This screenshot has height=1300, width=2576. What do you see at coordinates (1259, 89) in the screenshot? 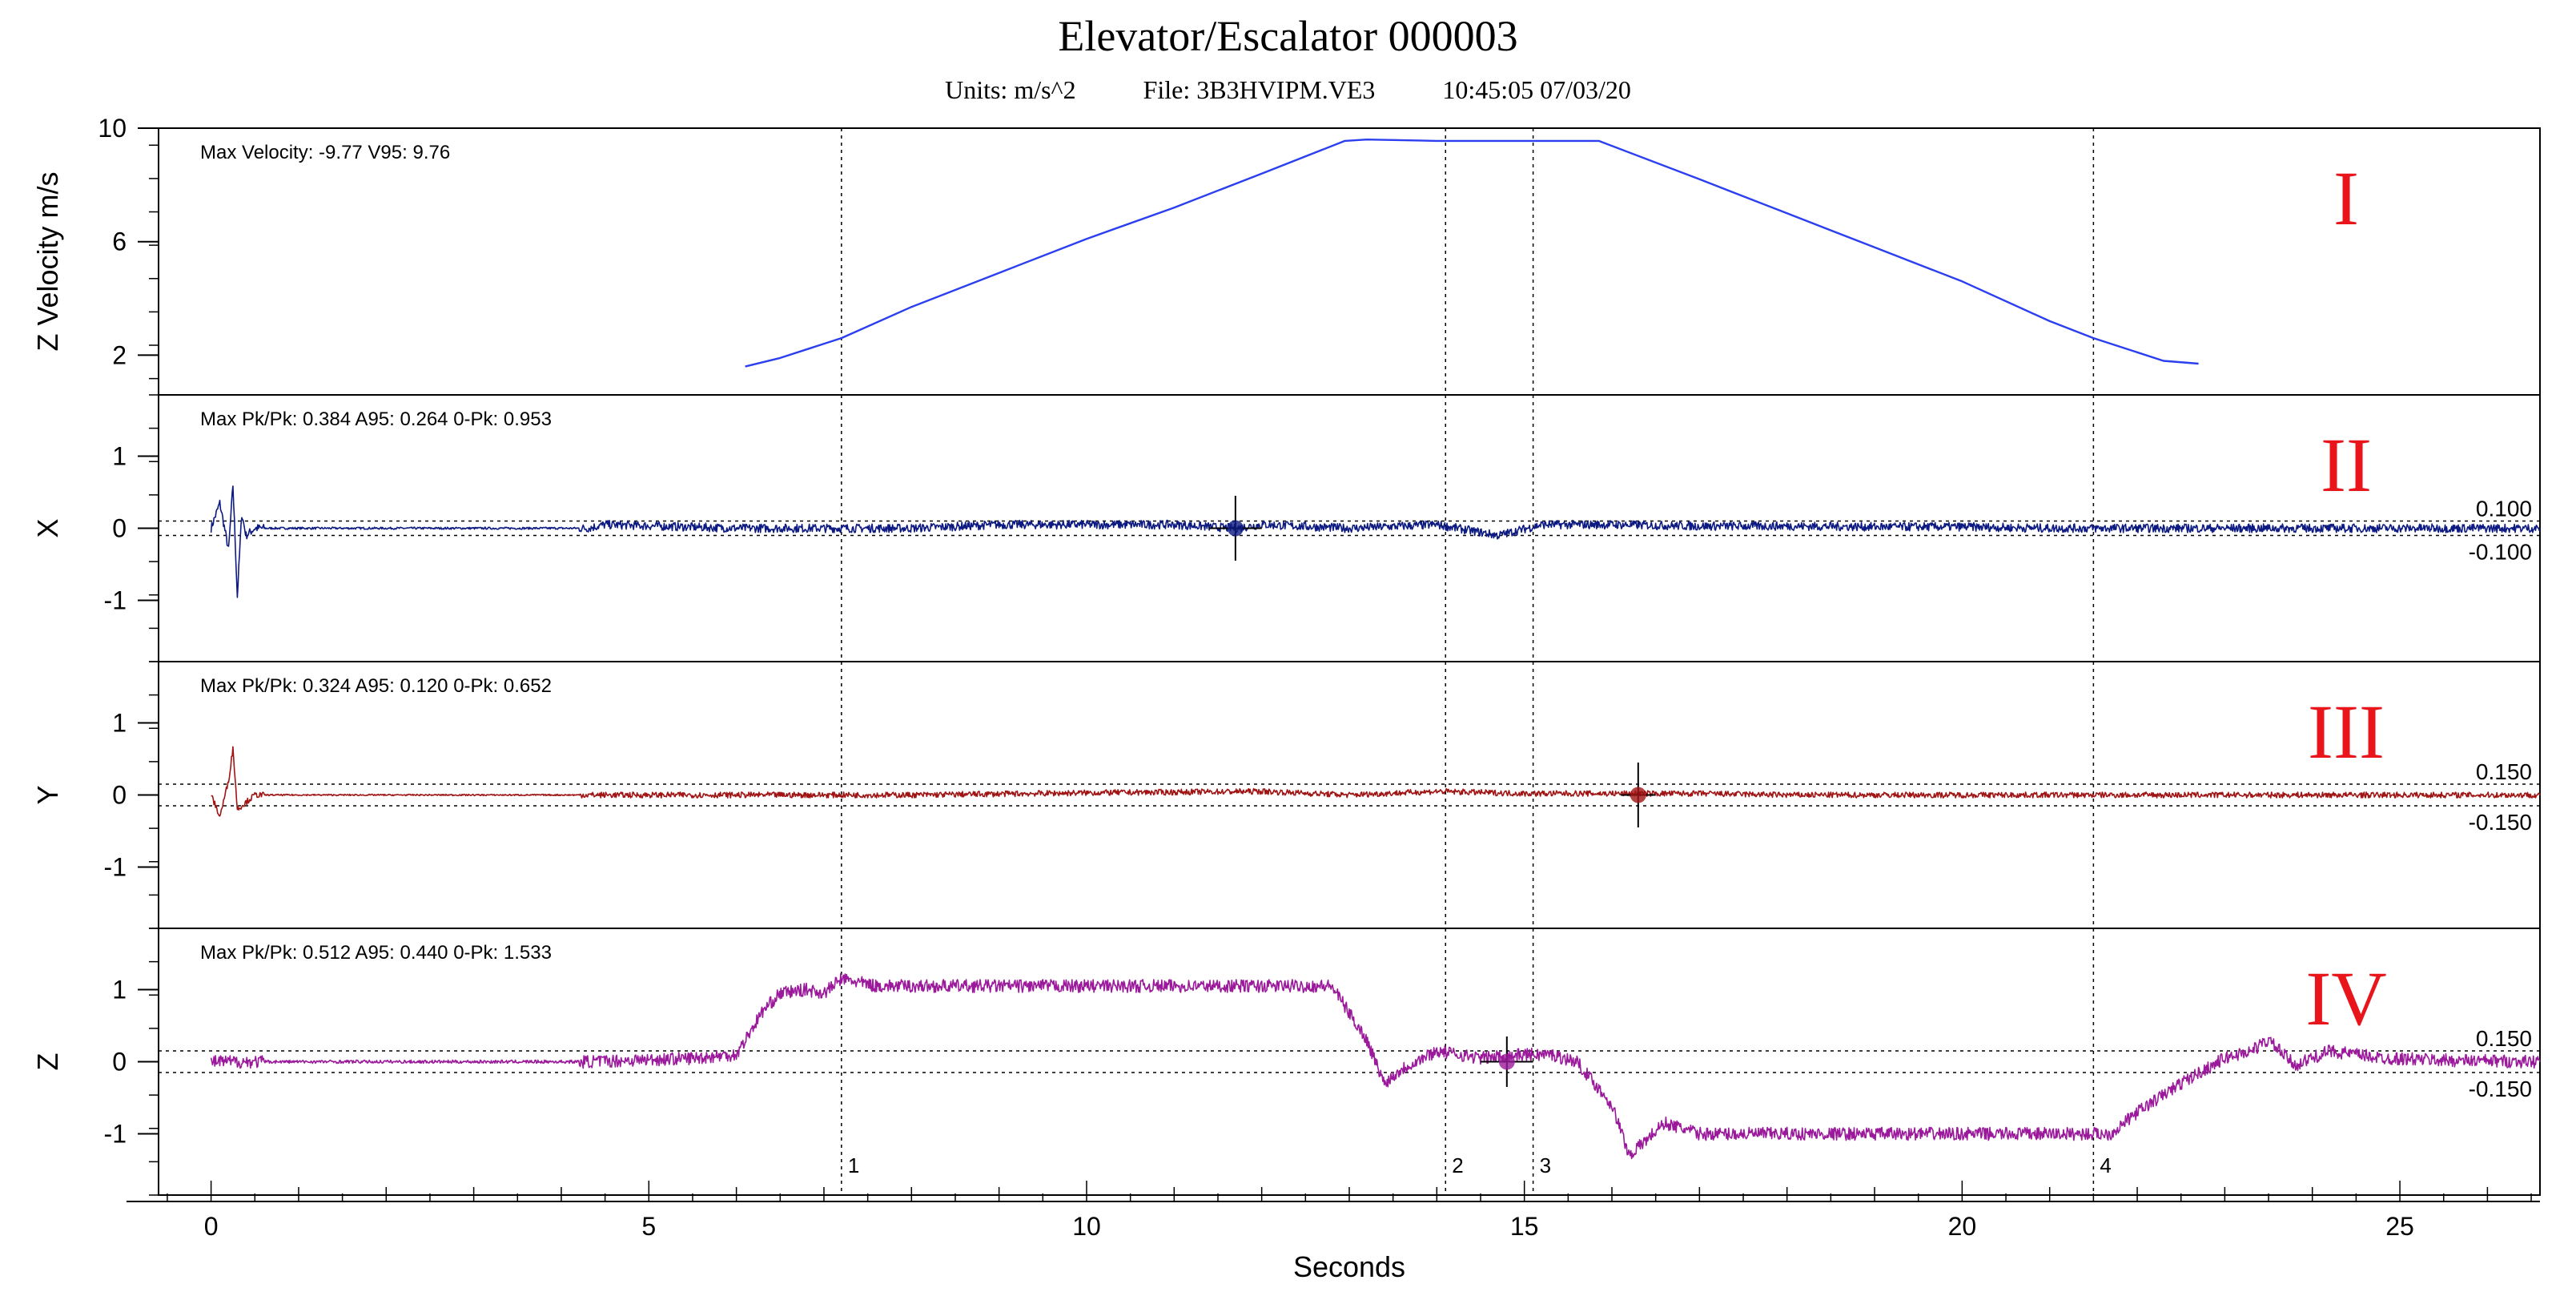
I see `file-label: File: 3B3HVIPM.VE3` at bounding box center [1259, 89].